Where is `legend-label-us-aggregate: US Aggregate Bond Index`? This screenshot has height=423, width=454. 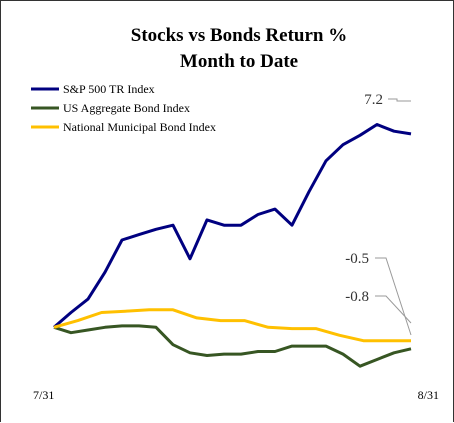
legend-label-us-aggregate: US Aggregate Bond Index is located at coordinates (126, 108).